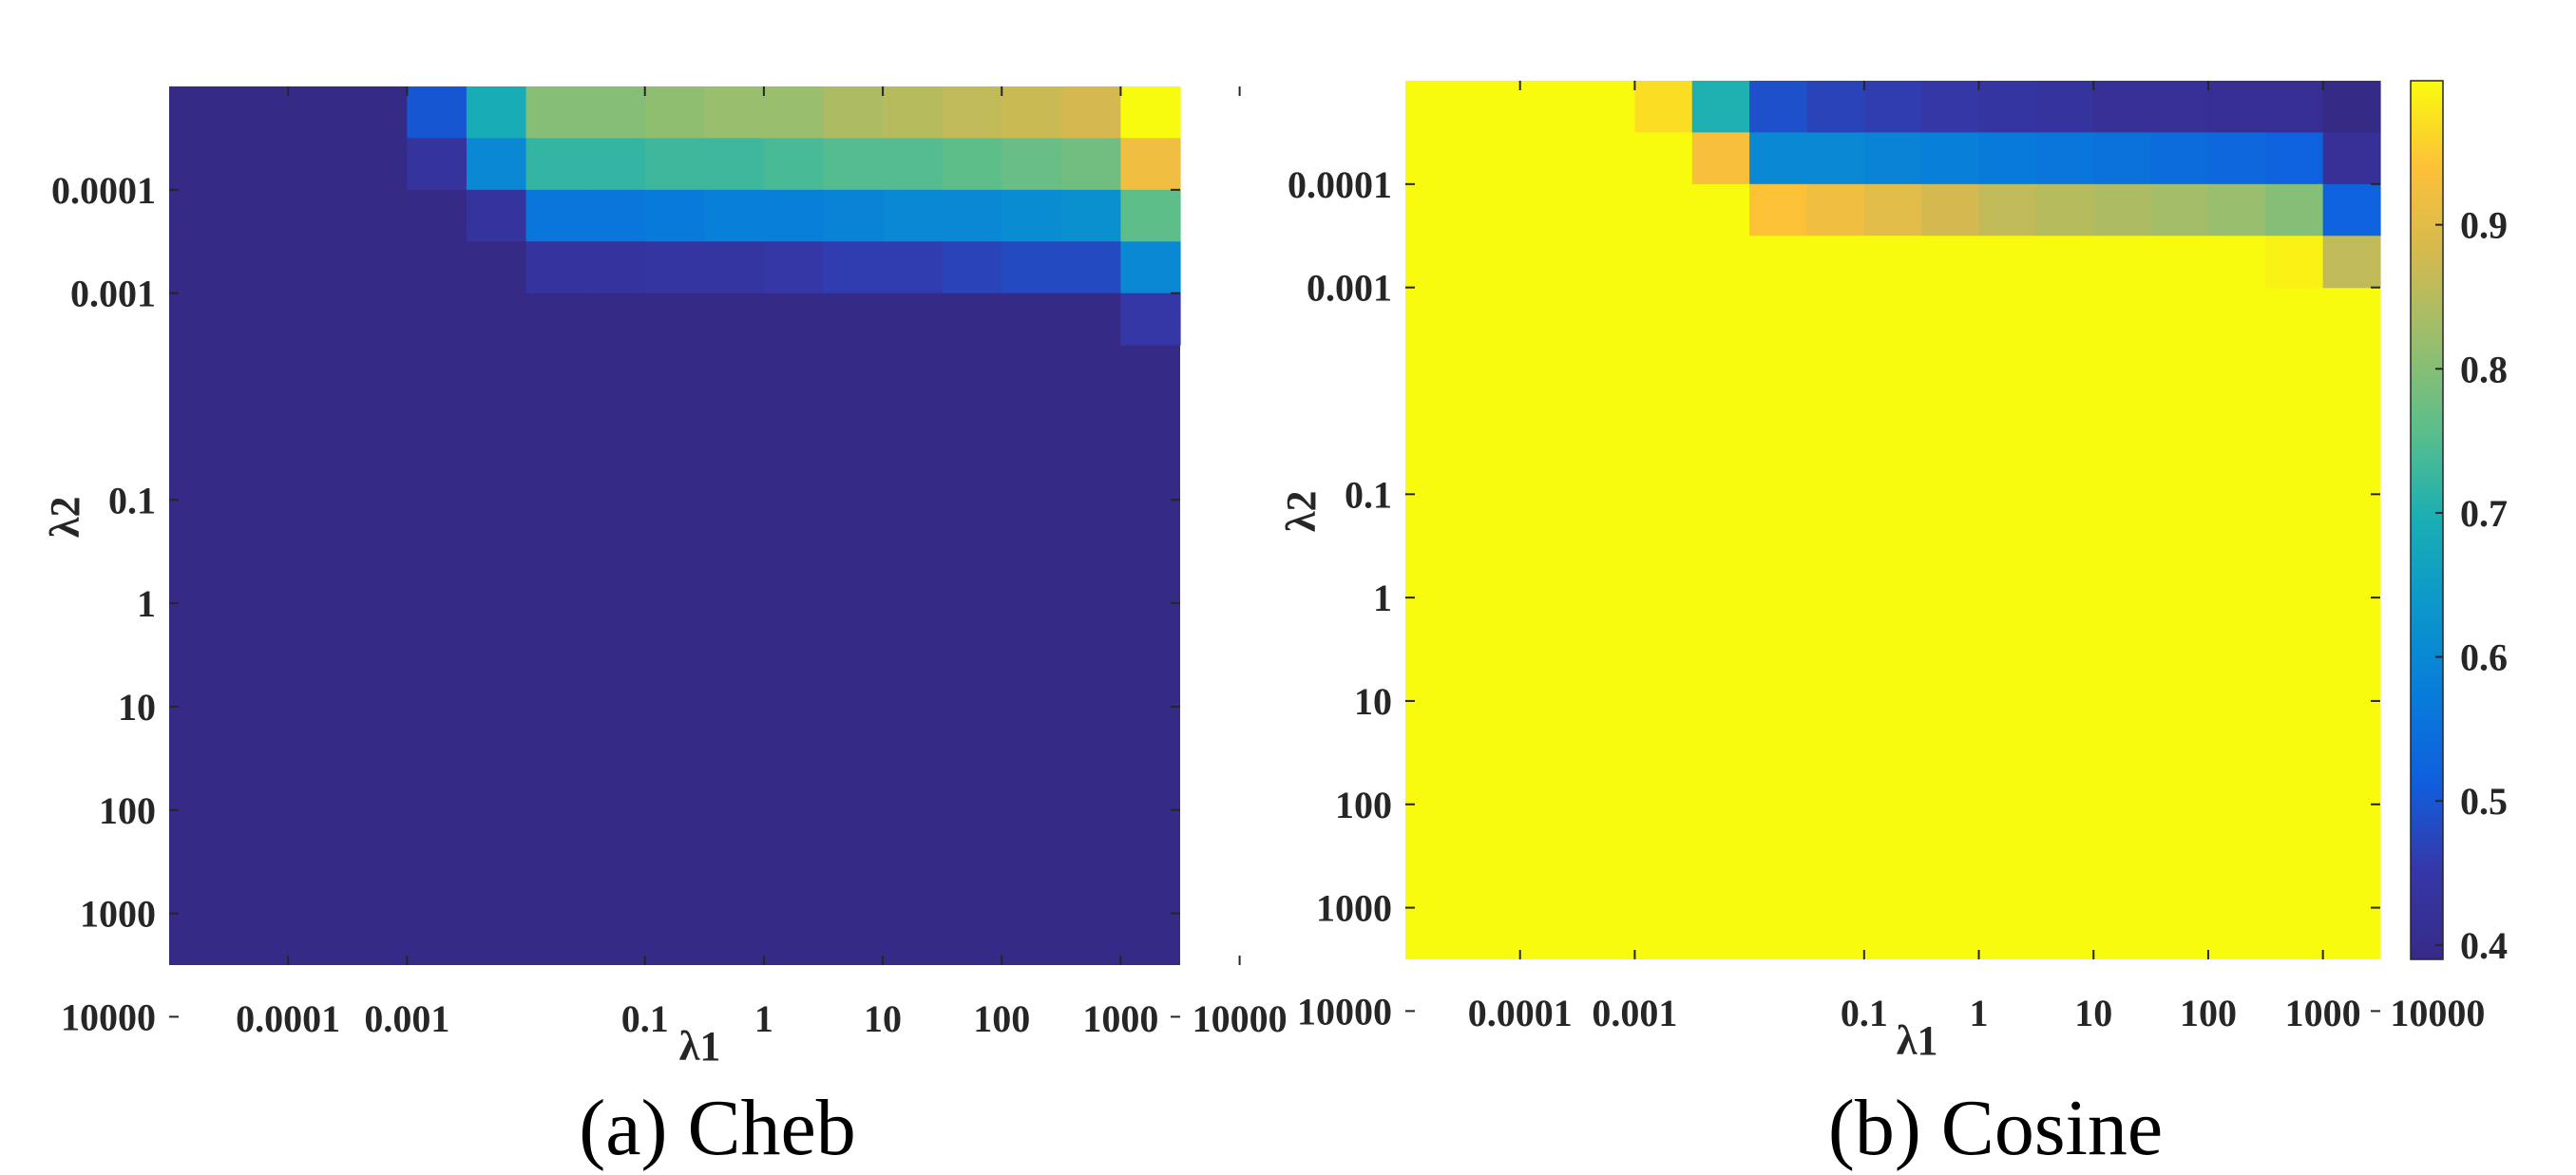 The width and height of the screenshot is (2576, 1175). Describe the element at coordinates (2459, 523) in the screenshot. I see `colorbar: 0.4 0.5 0.6 0.7 0.8 0.9` at that location.